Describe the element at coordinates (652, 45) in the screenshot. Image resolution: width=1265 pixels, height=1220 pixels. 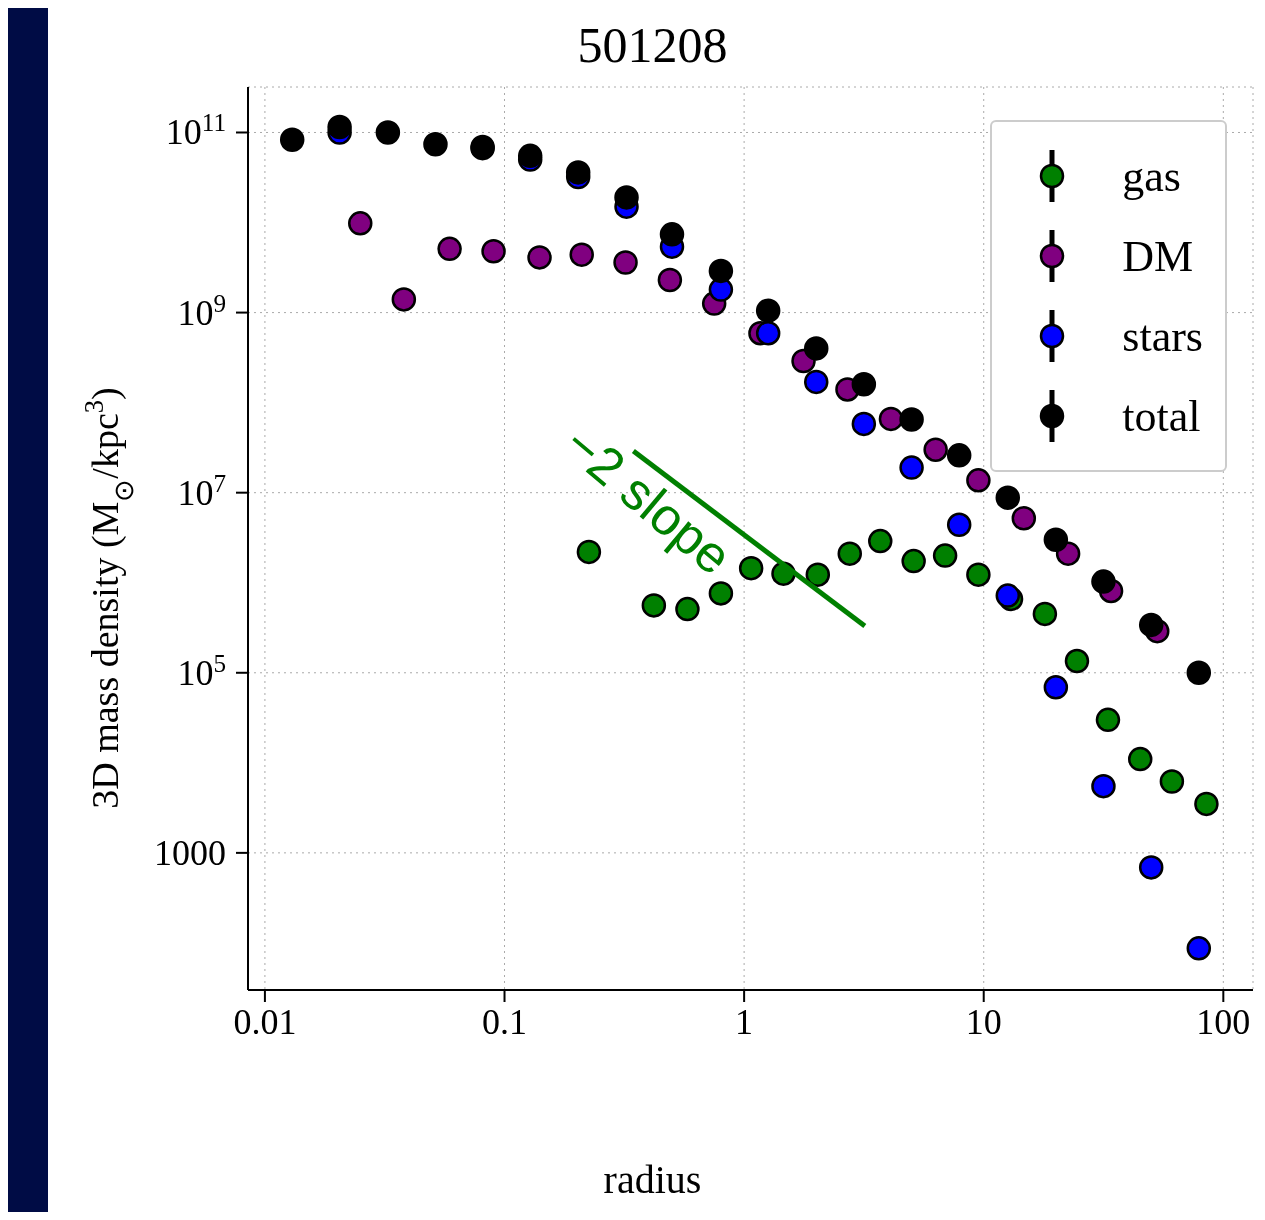
I see `chart-title: 501208` at that location.